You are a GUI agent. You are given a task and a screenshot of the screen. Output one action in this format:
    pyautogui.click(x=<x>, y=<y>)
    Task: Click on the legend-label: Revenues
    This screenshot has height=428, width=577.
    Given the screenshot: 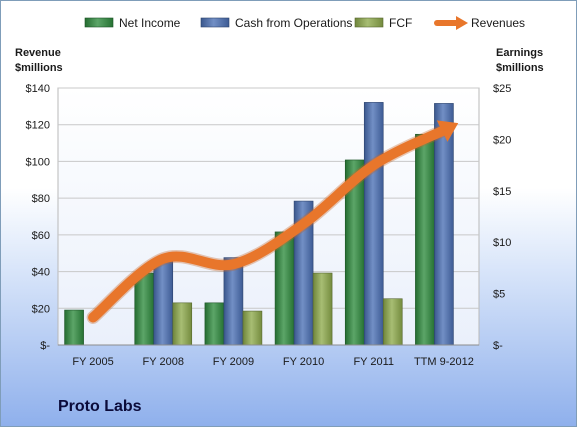 What is the action you would take?
    pyautogui.click(x=498, y=23)
    